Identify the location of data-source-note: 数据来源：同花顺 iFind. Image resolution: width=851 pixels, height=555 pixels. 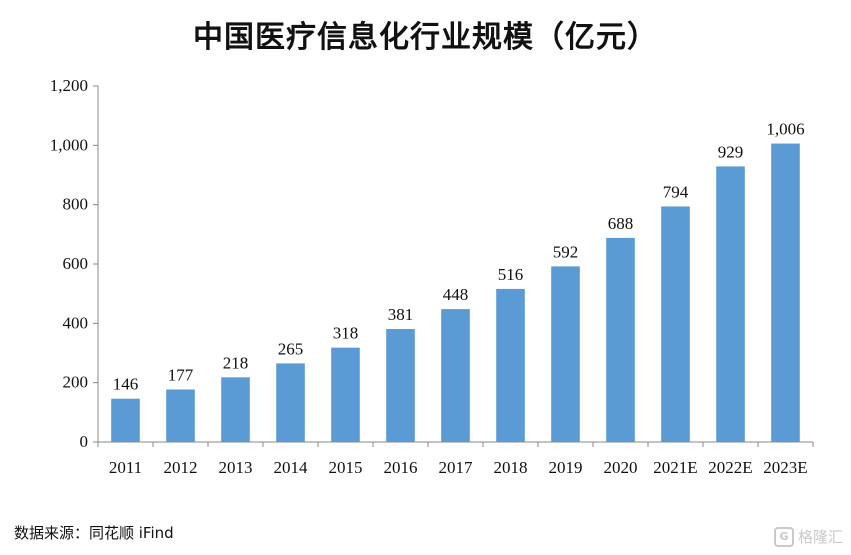
(94, 533).